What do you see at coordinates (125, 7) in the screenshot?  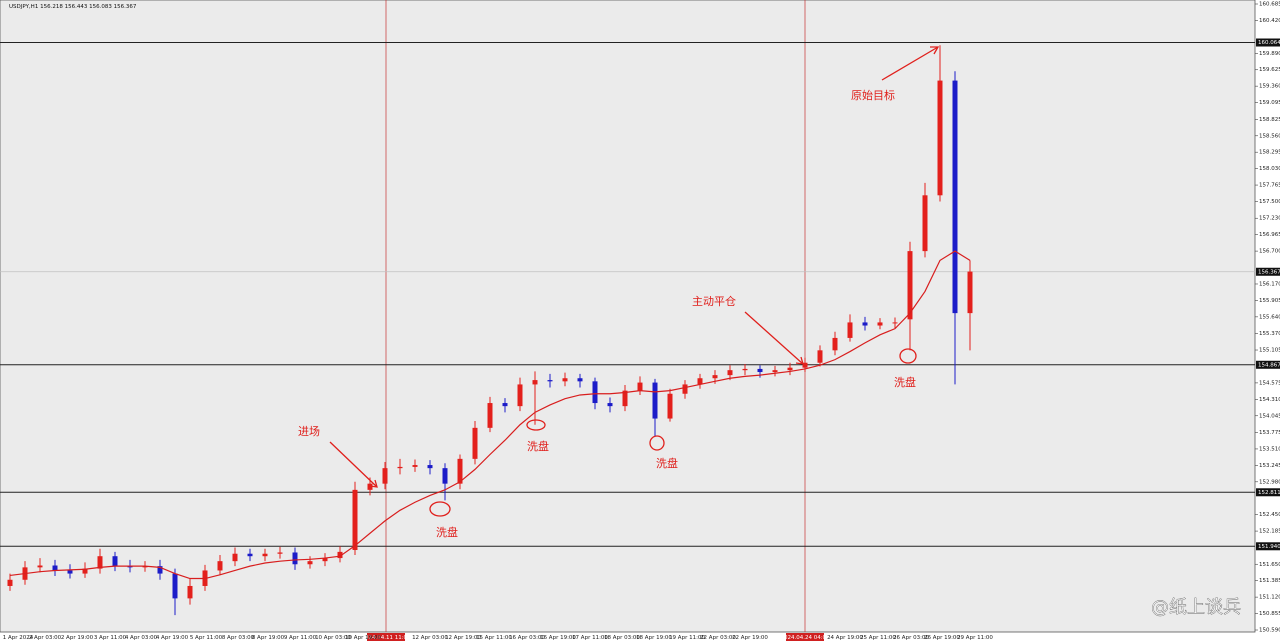 I see `header-close: 156.367` at bounding box center [125, 7].